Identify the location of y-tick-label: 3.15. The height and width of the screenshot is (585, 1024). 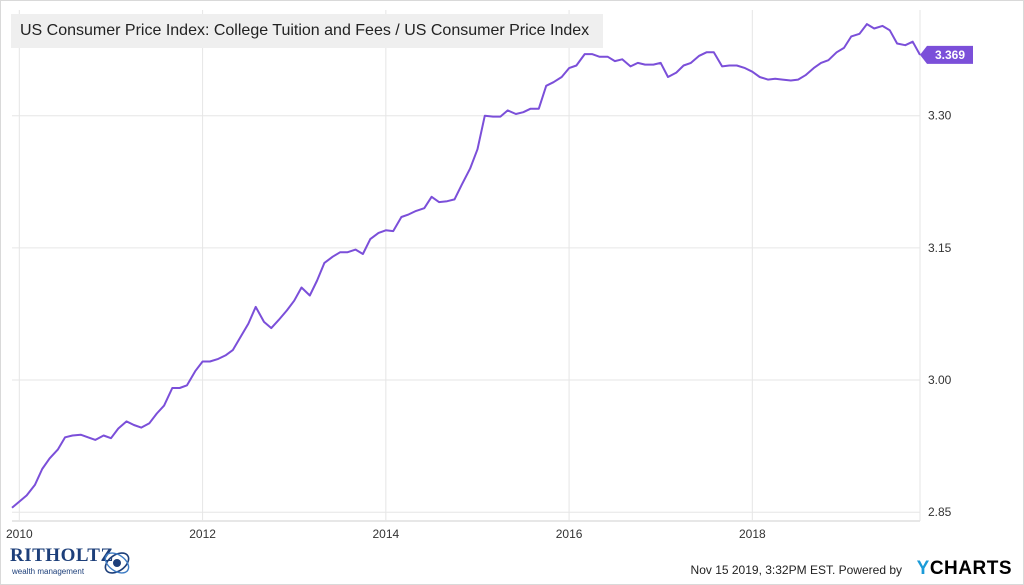
(940, 248).